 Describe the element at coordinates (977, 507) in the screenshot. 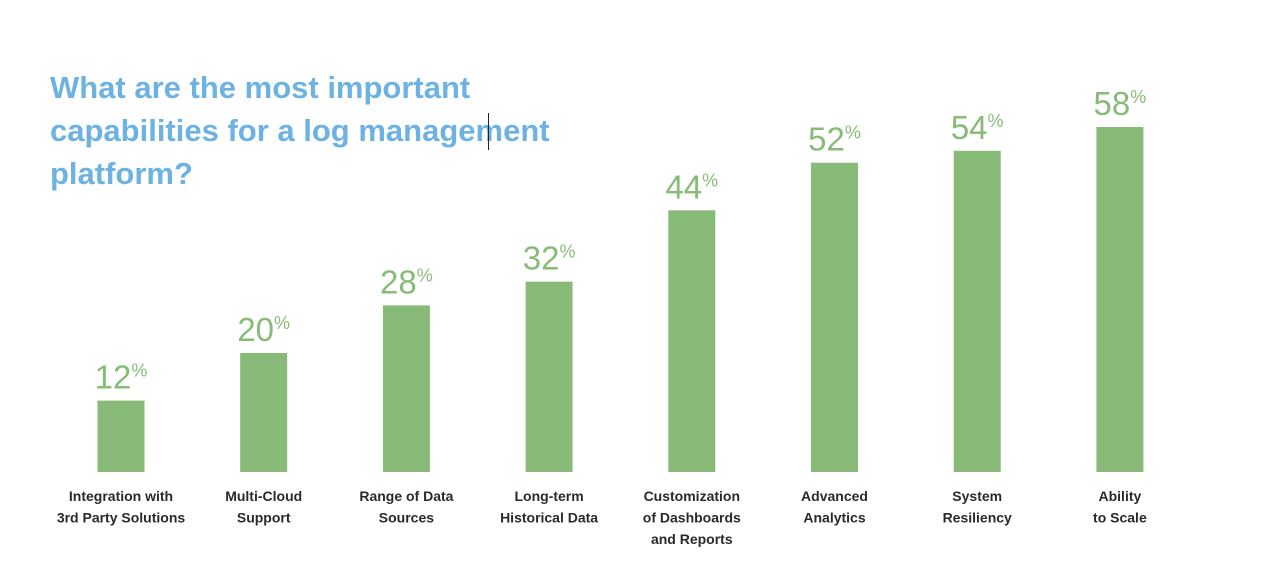

I see `category-label-6: System Resiliency` at that location.